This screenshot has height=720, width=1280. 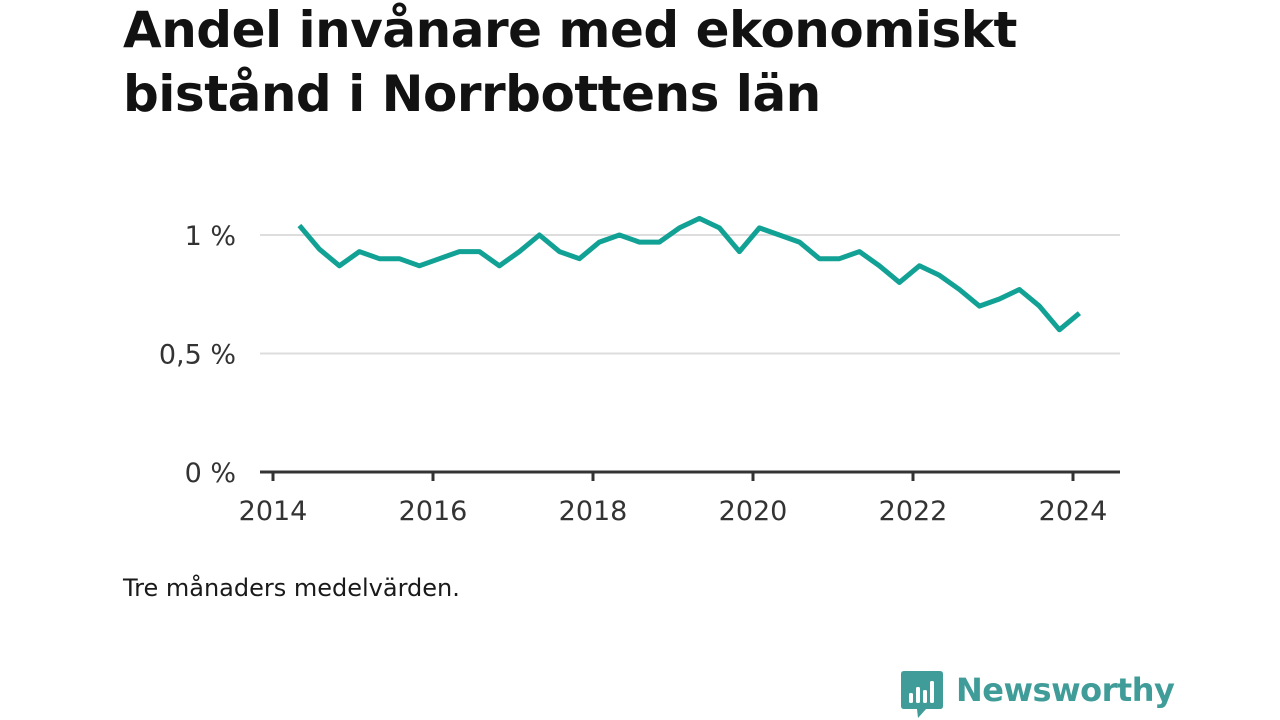 What do you see at coordinates (922, 694) in the screenshot?
I see `bar-chart-speech-bubble-icon` at bounding box center [922, 694].